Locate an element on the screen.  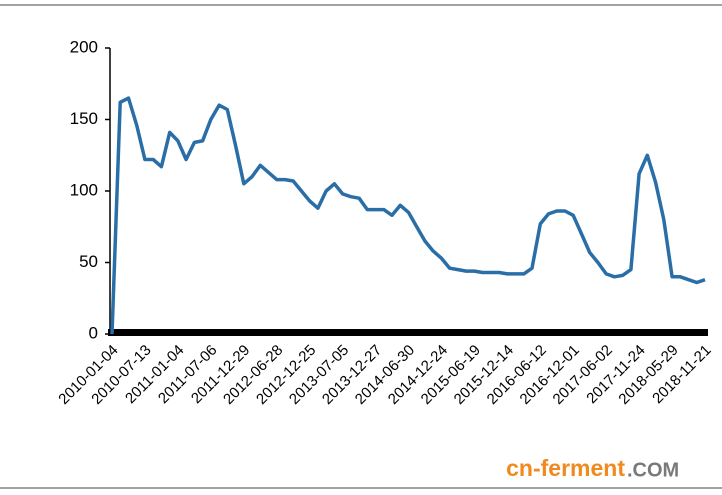
y-tick-label: 200 is located at coordinates (84, 46).